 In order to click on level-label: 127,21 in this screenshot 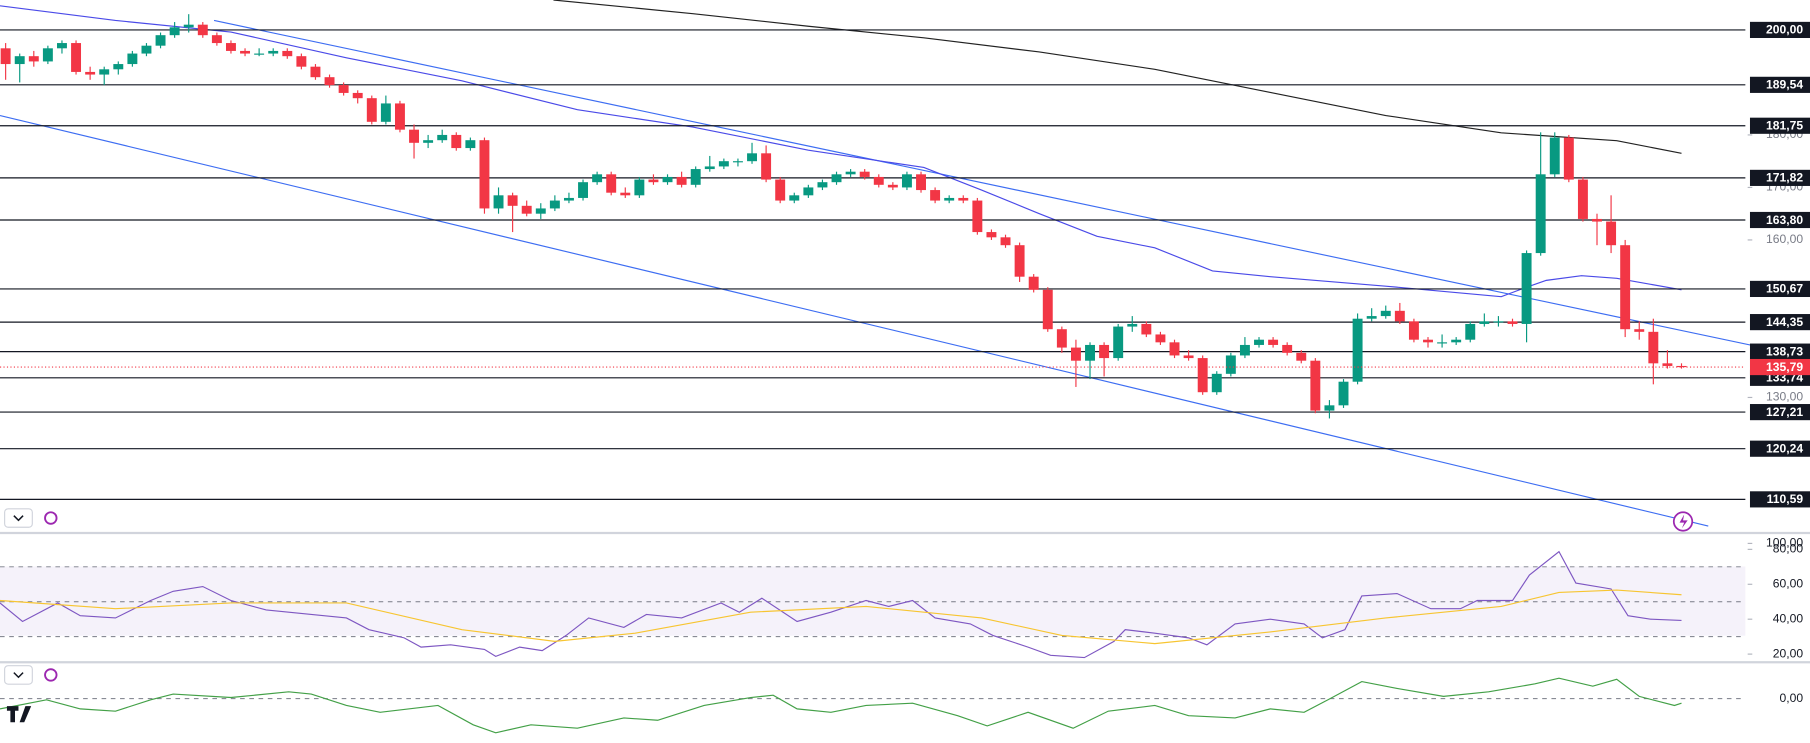, I will do `click(1784, 412)`.